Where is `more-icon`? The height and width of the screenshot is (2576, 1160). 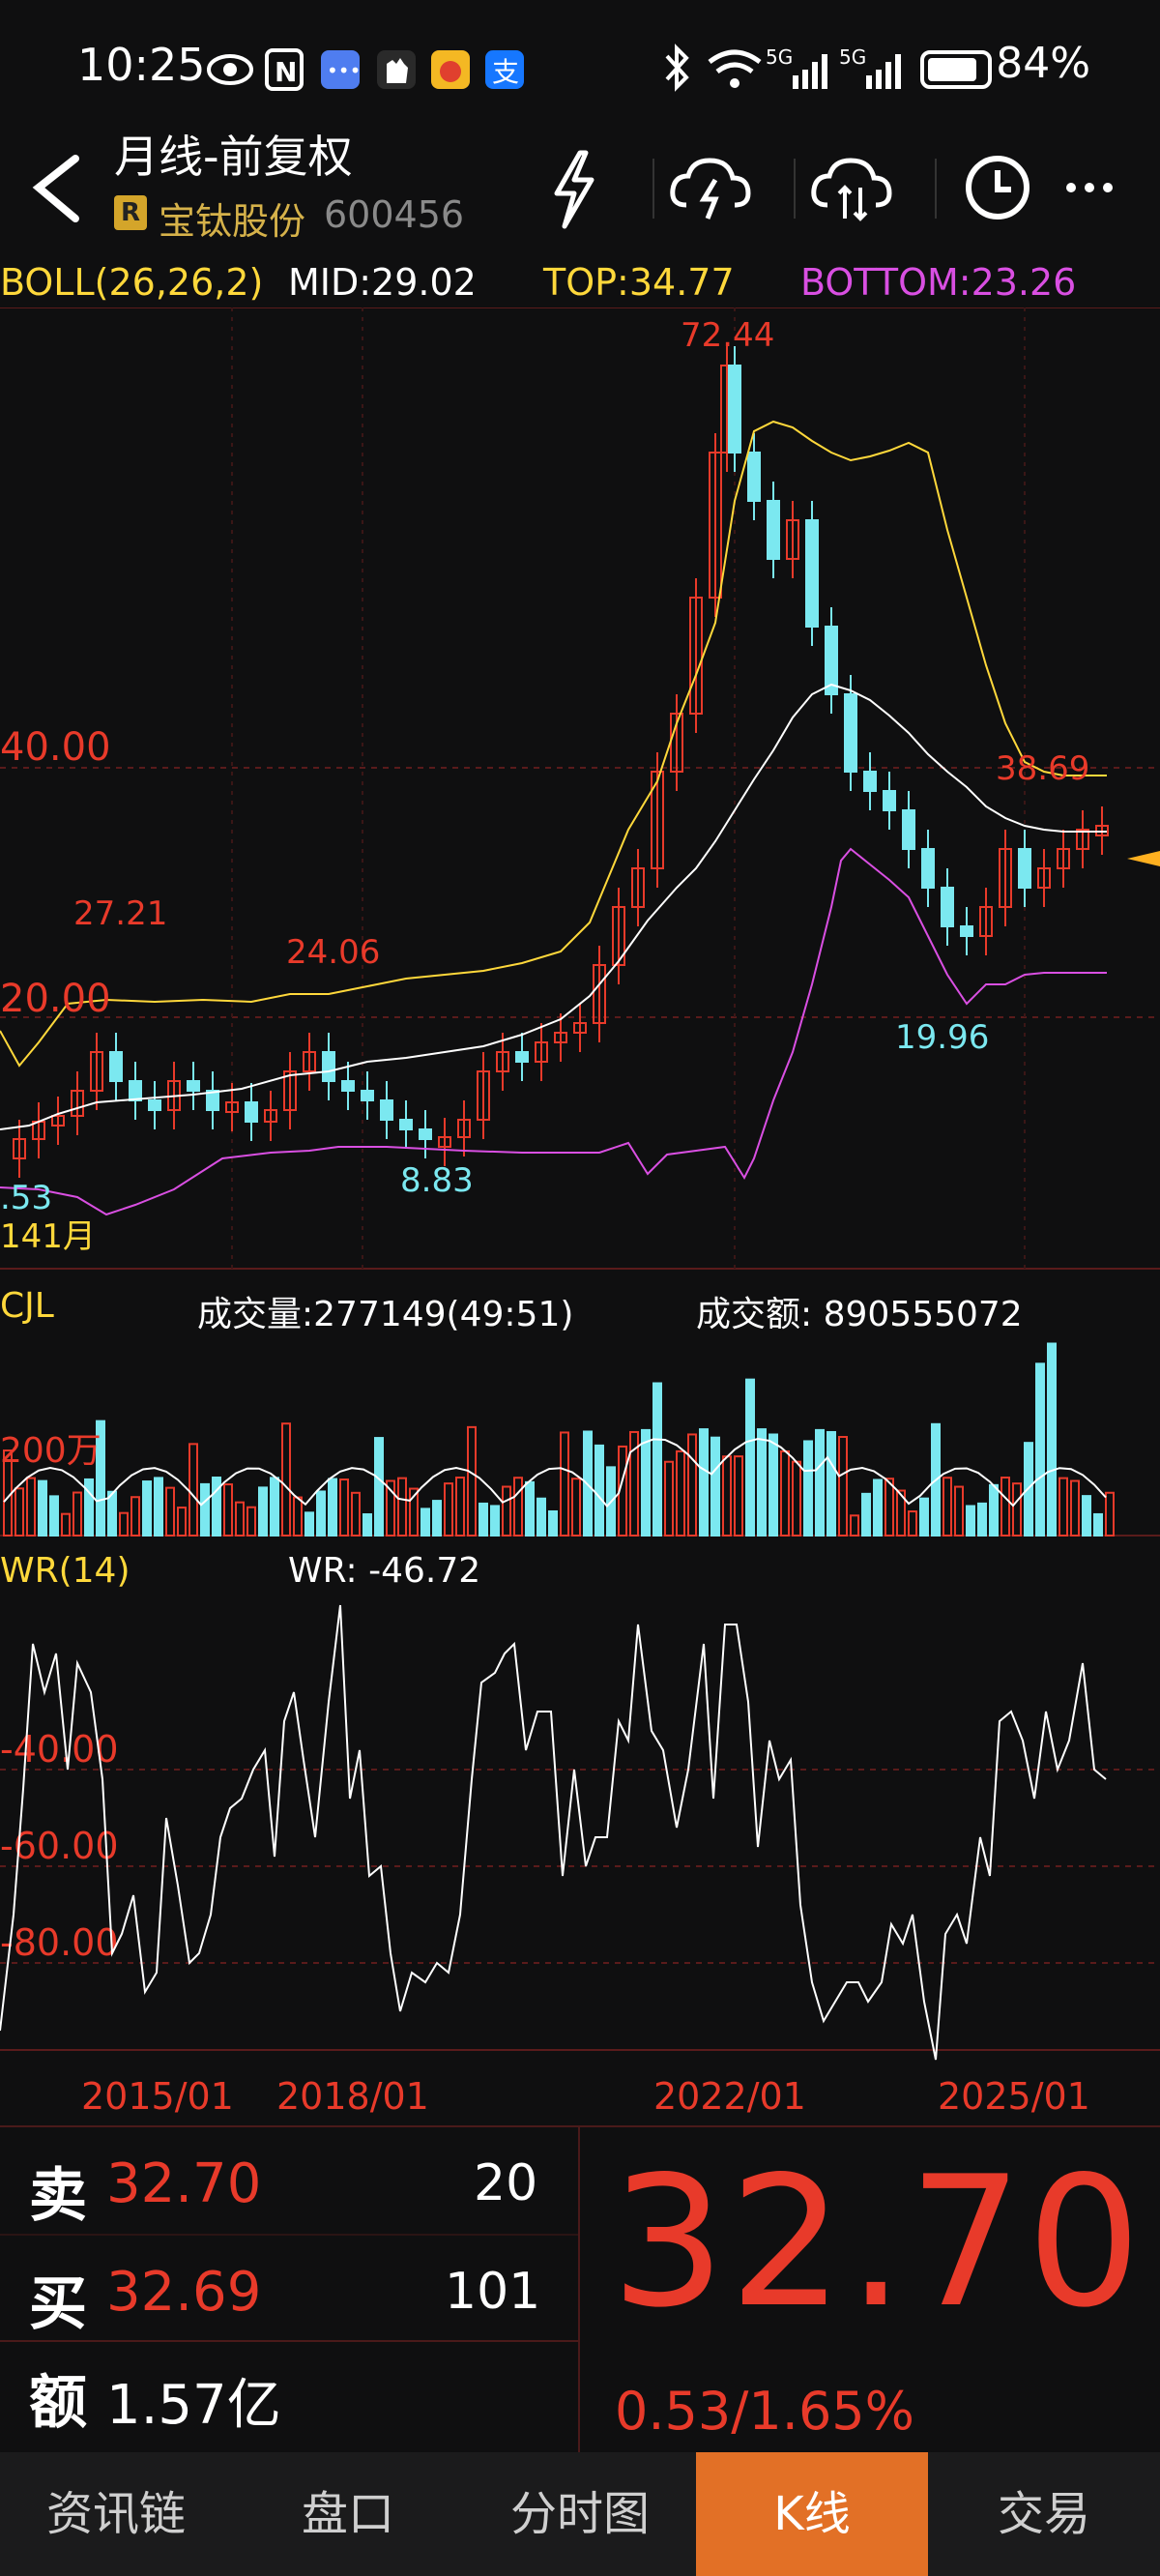 more-icon is located at coordinates (1089, 187).